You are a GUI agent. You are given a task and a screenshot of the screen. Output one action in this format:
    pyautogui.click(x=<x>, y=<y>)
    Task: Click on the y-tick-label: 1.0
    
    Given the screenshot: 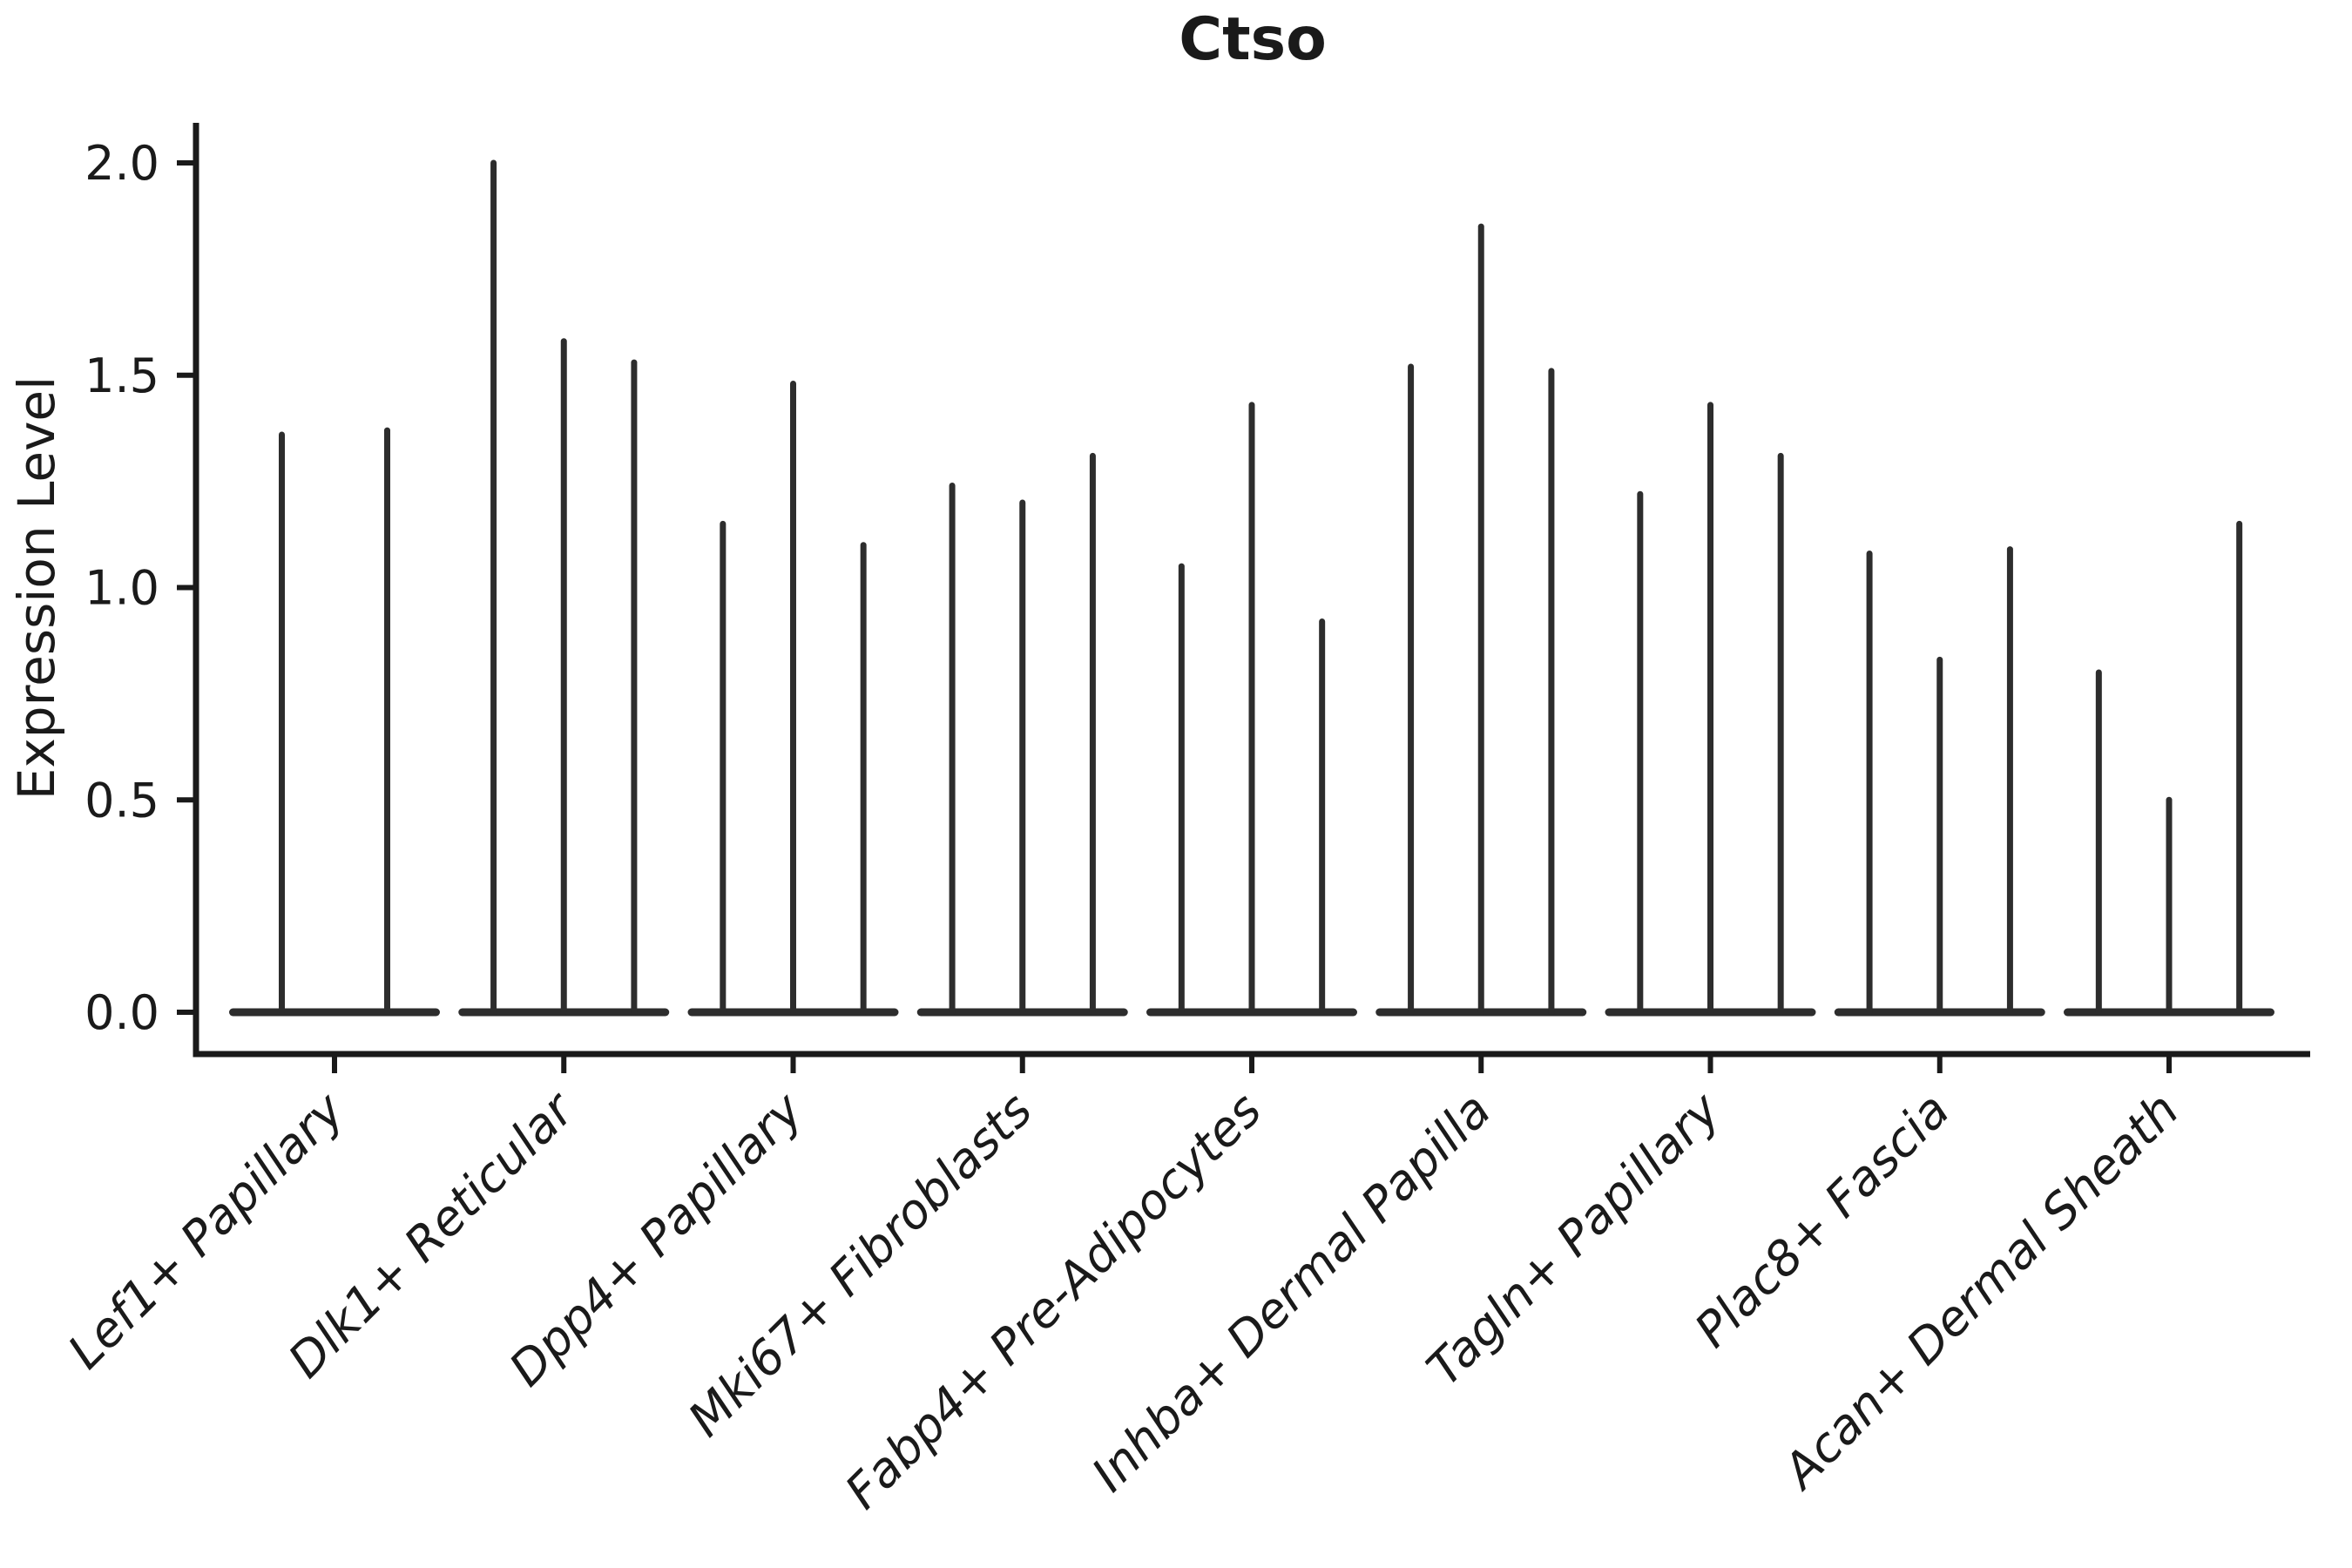 What is the action you would take?
    pyautogui.click(x=121, y=588)
    